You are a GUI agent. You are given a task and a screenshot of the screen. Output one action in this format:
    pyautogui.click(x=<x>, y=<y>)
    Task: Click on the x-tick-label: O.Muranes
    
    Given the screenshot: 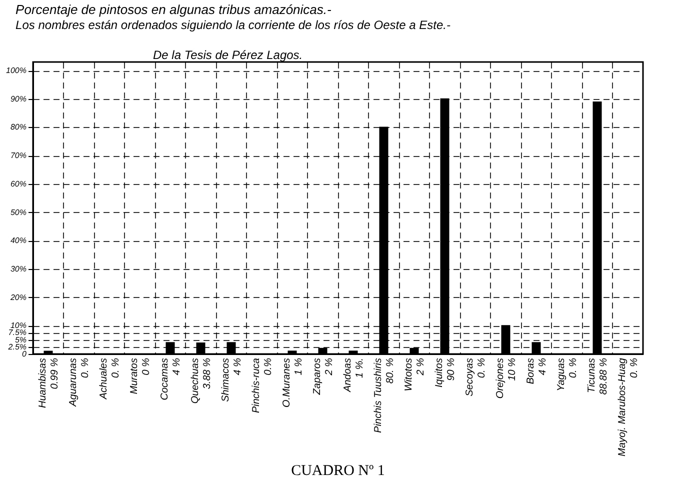 What is the action you would take?
    pyautogui.click(x=286, y=383)
    